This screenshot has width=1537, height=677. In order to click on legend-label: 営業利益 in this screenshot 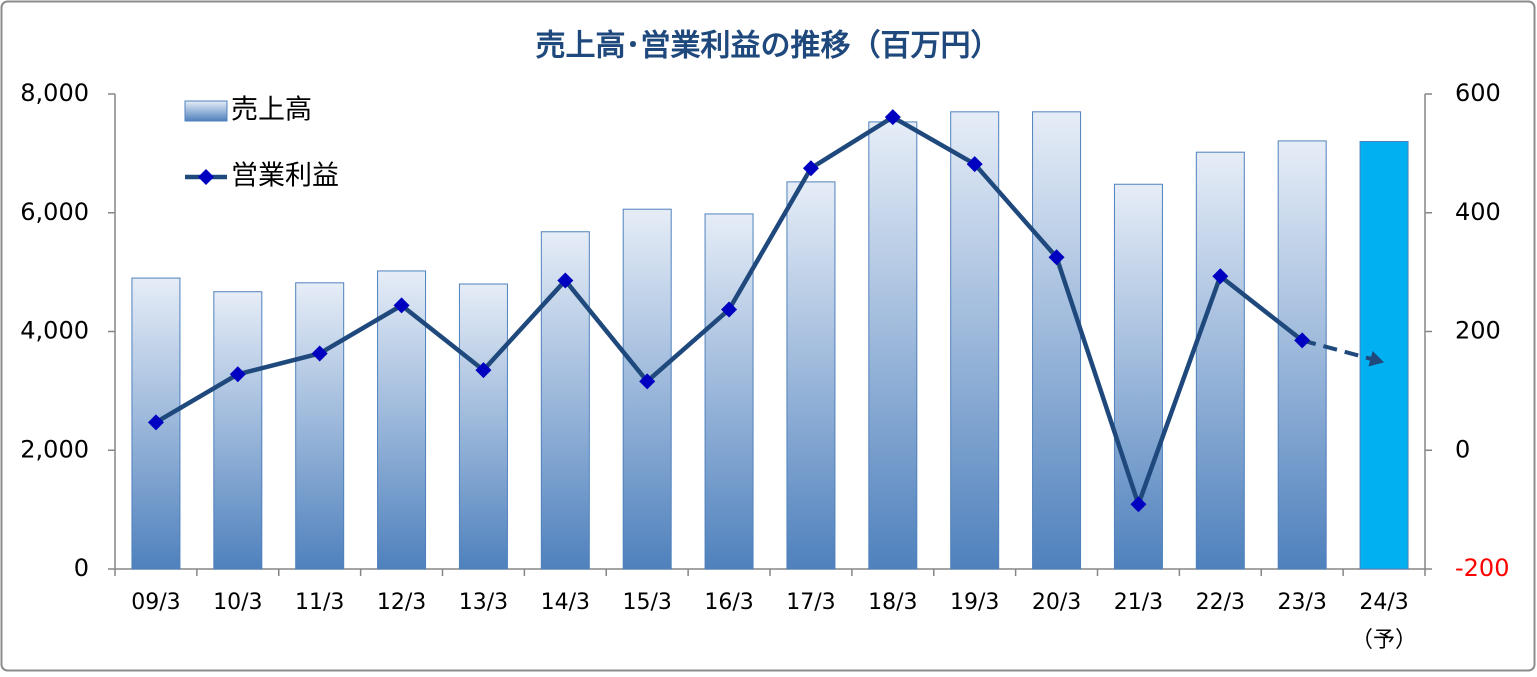, I will do `click(285, 176)`.